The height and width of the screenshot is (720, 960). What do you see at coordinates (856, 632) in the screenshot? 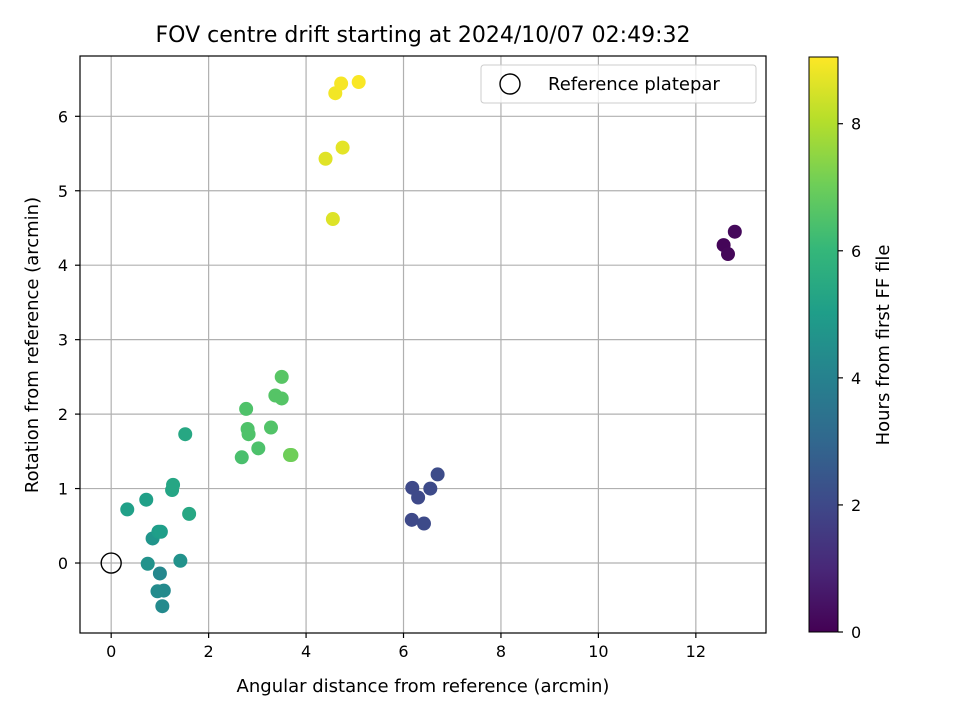
I see `colorbar-tick-label: 0` at bounding box center [856, 632].